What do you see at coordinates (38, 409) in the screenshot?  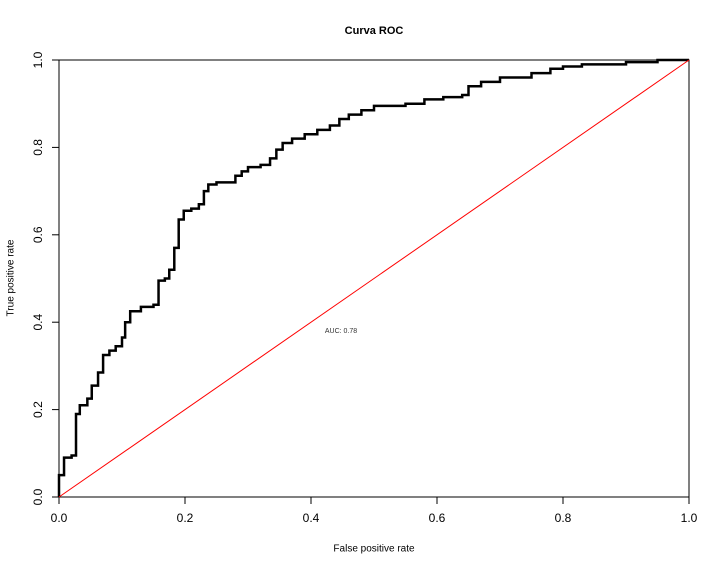 I see `y-tick-label: 0.2` at bounding box center [38, 409].